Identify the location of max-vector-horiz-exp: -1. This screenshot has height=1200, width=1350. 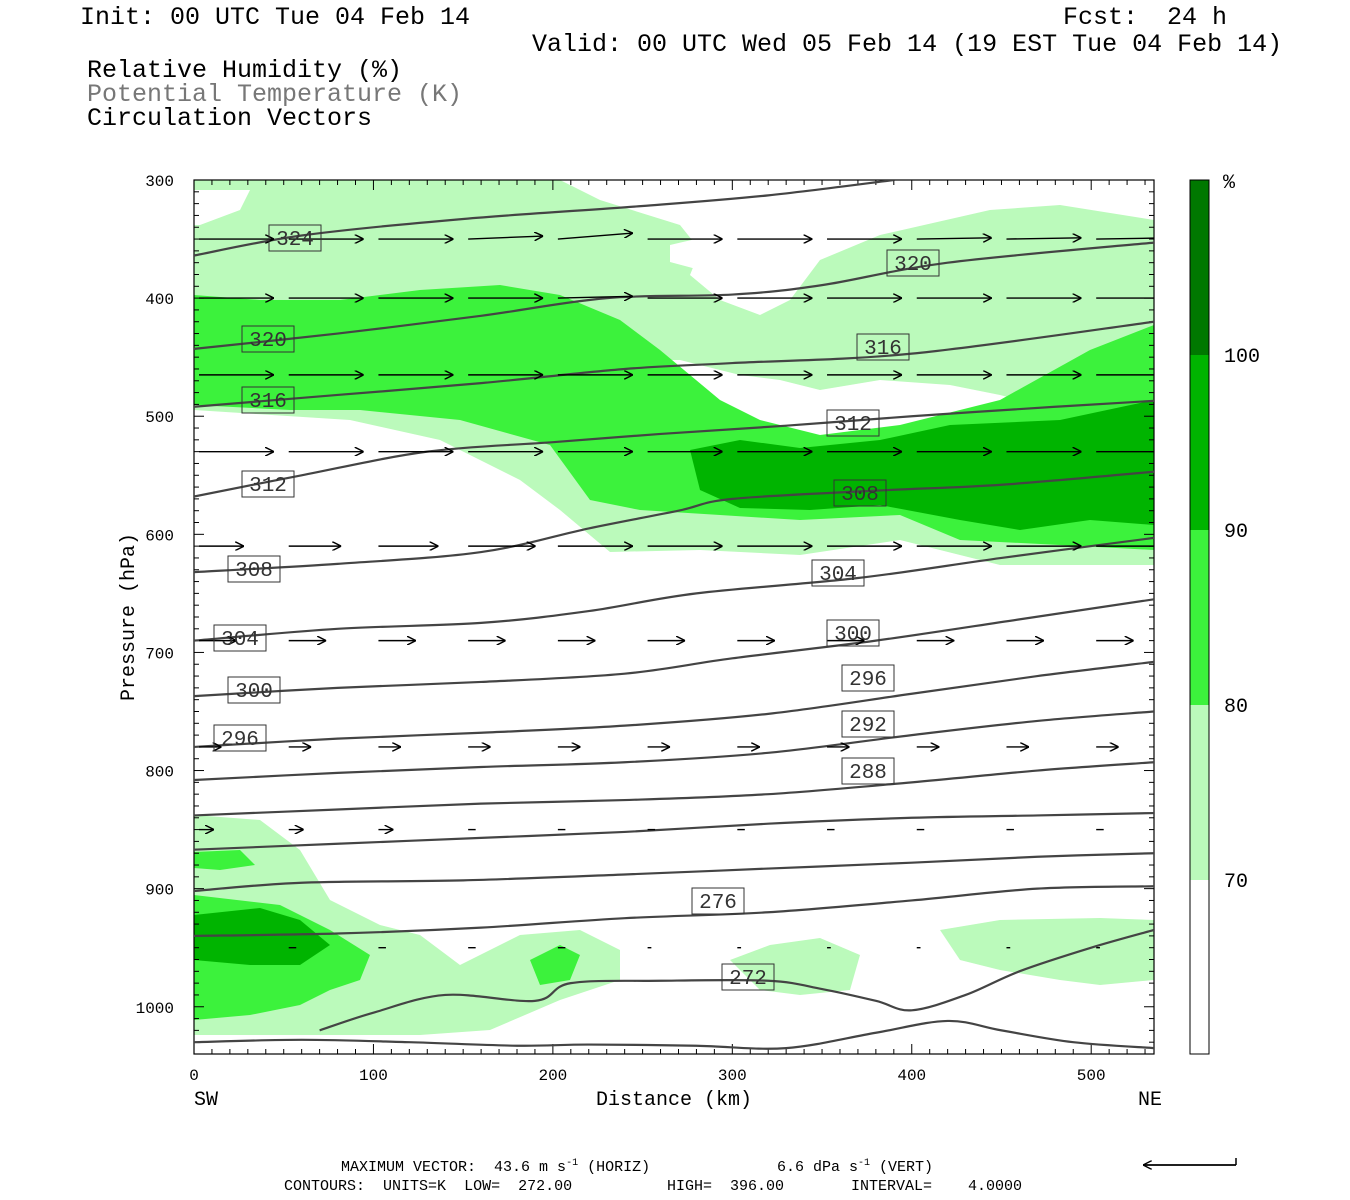
(572, 1163).